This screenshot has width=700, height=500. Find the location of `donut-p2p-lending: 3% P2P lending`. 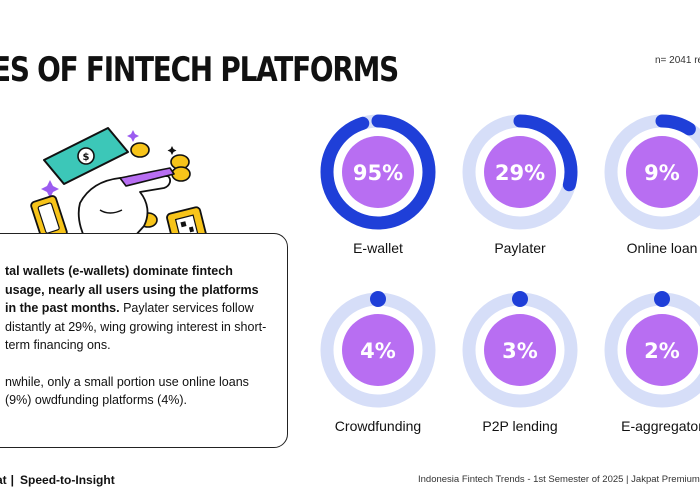

donut-p2p-lending: 3% P2P lending is located at coordinates (520, 362).